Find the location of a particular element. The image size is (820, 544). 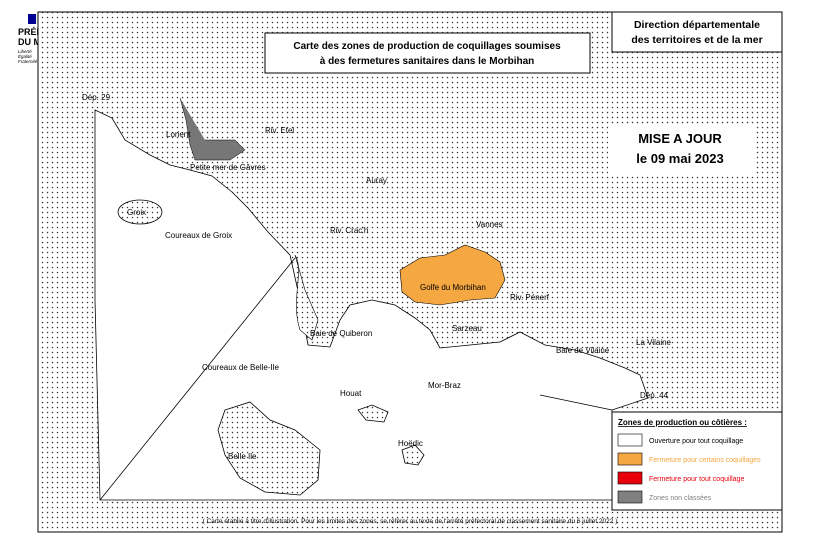

legend-label: Ouverture pour tout coquillage is located at coordinates (696, 441).